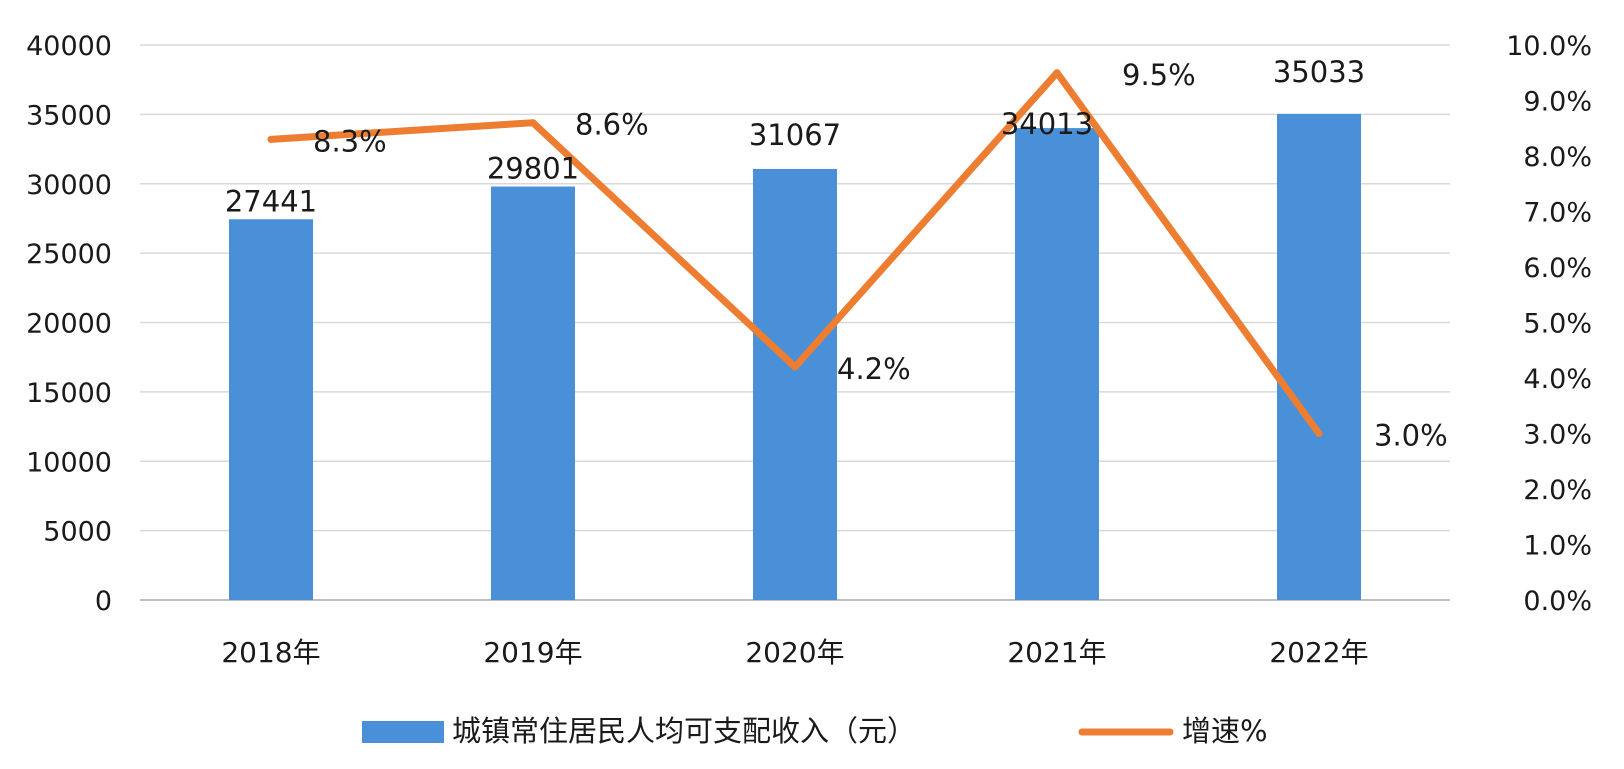  What do you see at coordinates (1411, 436) in the screenshot?
I see `line-data-label: 3.0%` at bounding box center [1411, 436].